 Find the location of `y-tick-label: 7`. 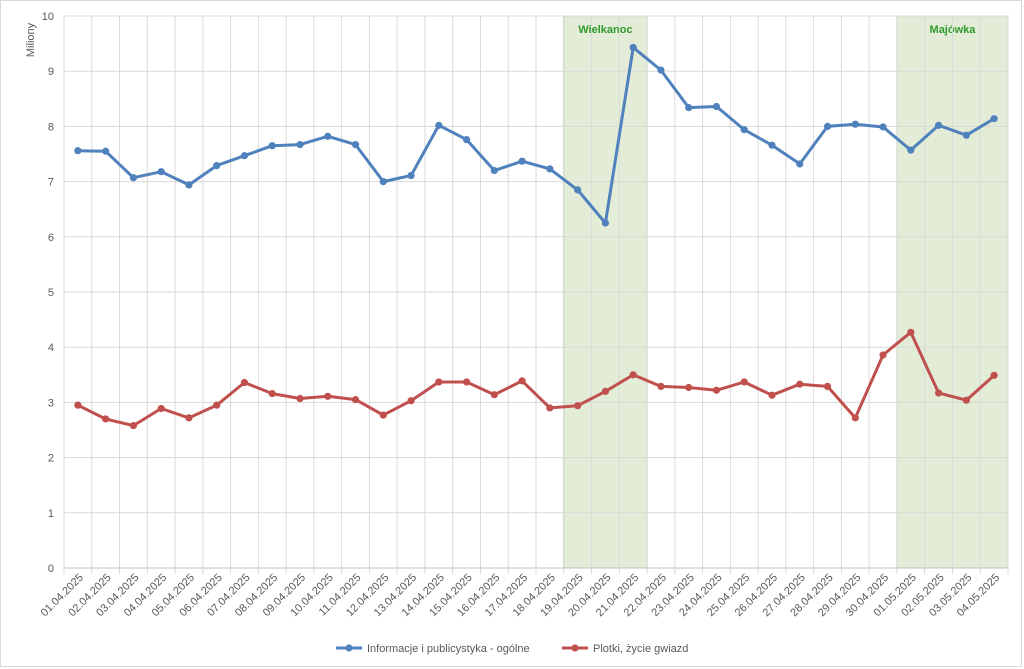

y-tick-label: 7 is located at coordinates (51, 183).